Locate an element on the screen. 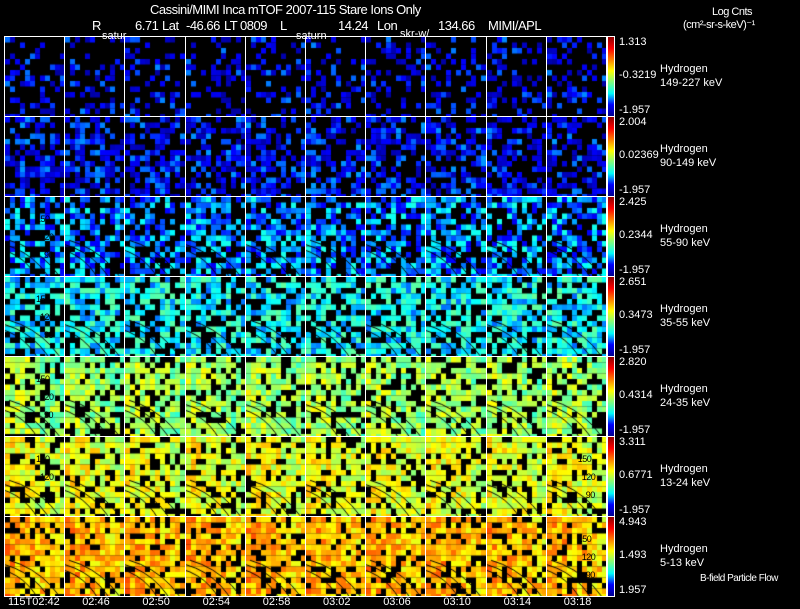 The image size is (800, 609). lon-label: Lon is located at coordinates (387, 25).